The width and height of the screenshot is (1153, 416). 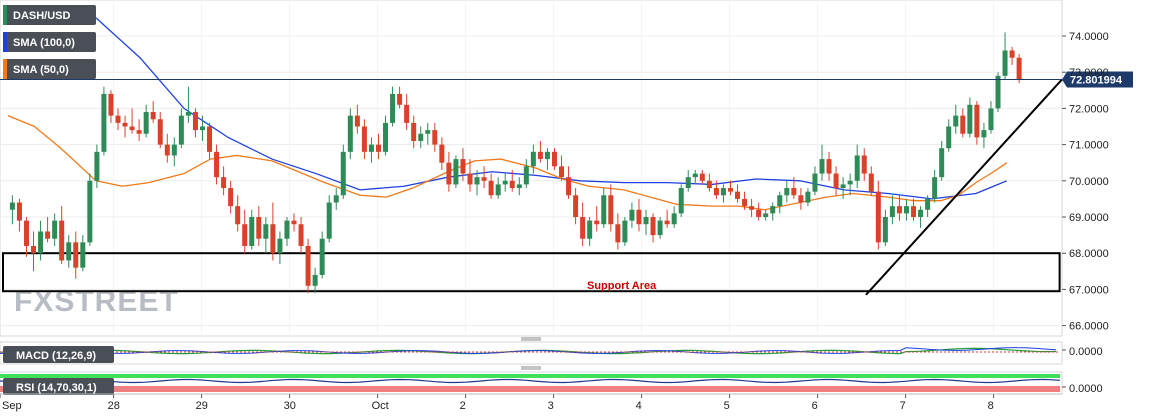 What do you see at coordinates (202, 406) in the screenshot?
I see `x-tick-label: 29` at bounding box center [202, 406].